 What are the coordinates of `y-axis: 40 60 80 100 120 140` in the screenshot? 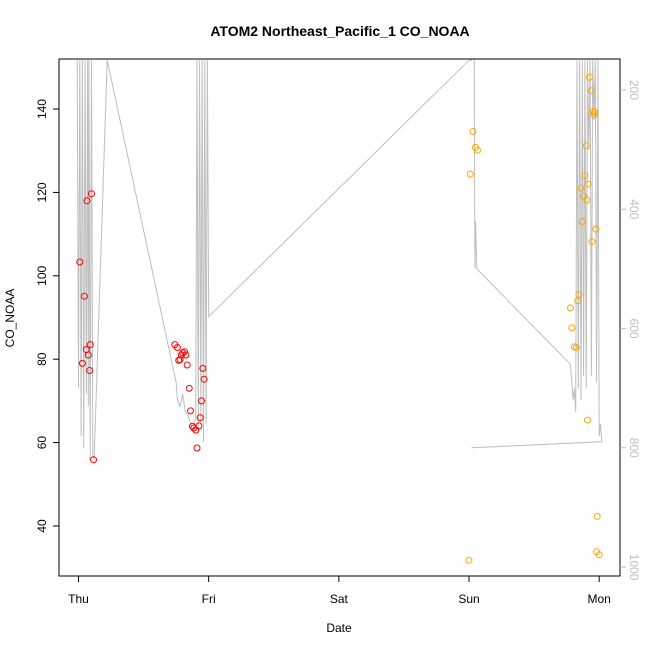 It's located at (47, 316).